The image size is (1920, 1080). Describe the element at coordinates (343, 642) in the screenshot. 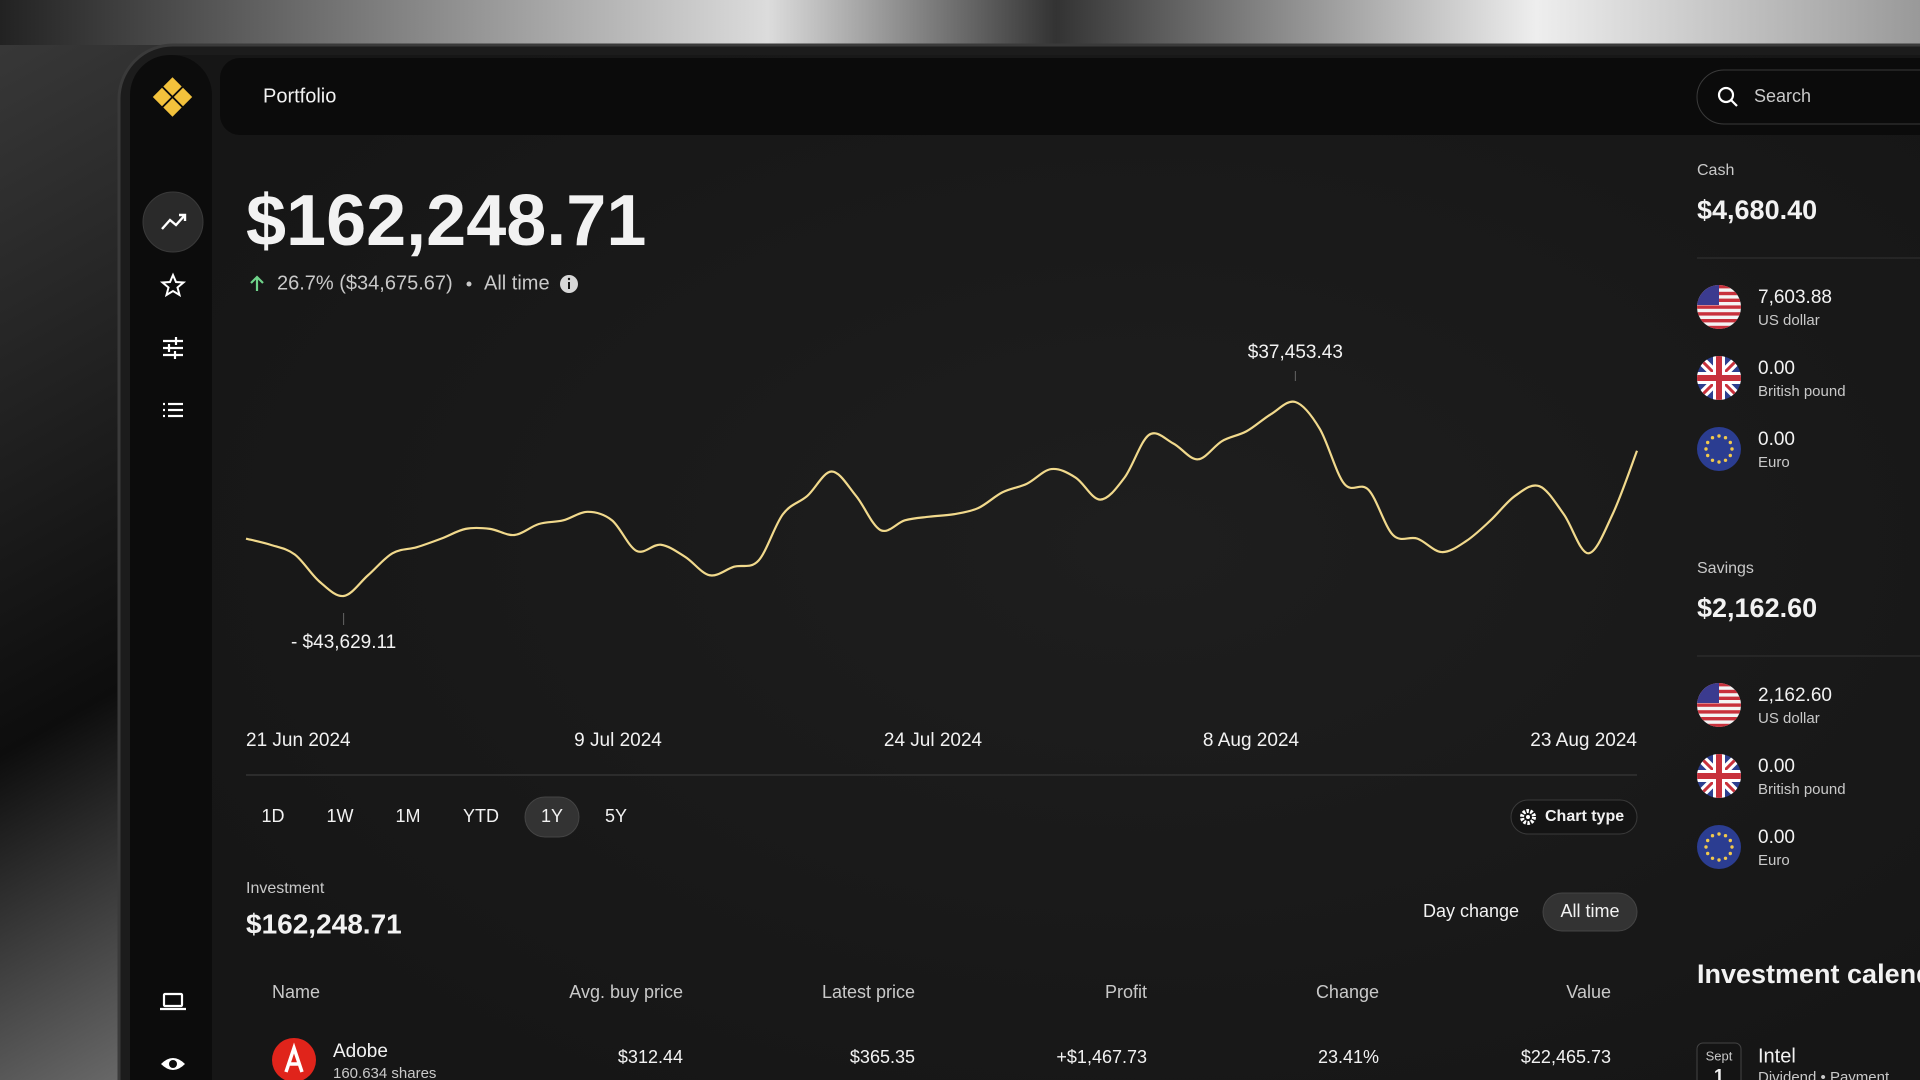

I see `min-label: - $43,629.11` at that location.